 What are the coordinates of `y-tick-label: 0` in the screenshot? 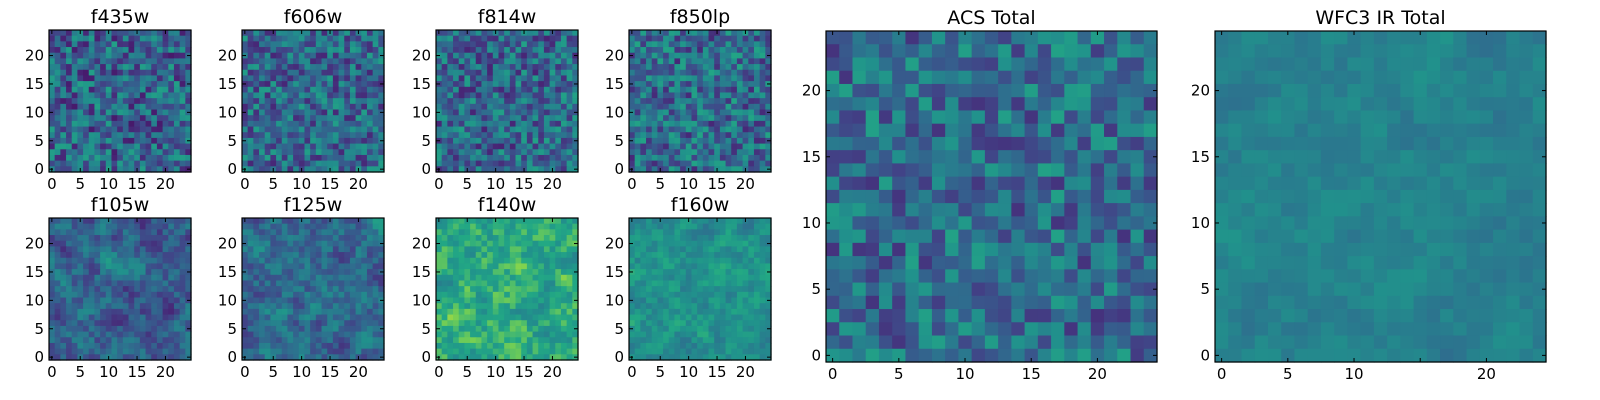 It's located at (39, 169).